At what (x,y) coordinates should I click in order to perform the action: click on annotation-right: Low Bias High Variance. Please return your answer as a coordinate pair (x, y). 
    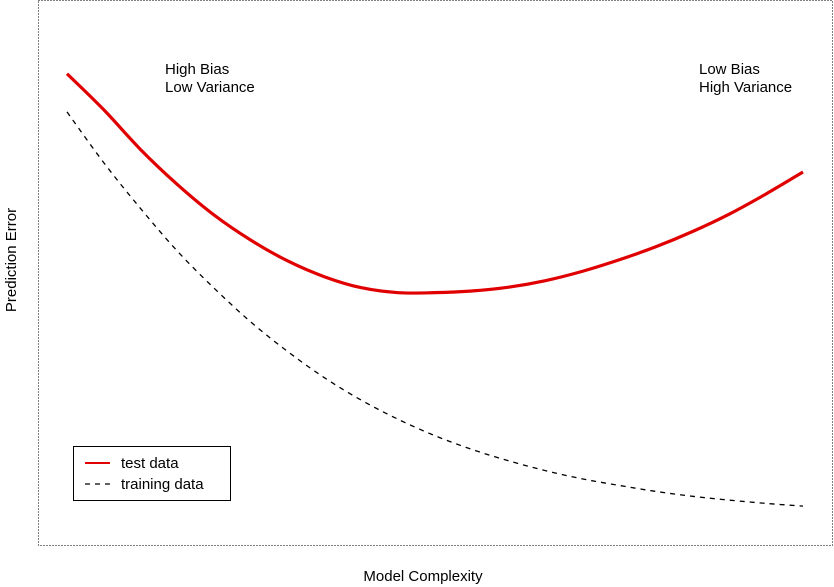
    Looking at the image, I should click on (745, 78).